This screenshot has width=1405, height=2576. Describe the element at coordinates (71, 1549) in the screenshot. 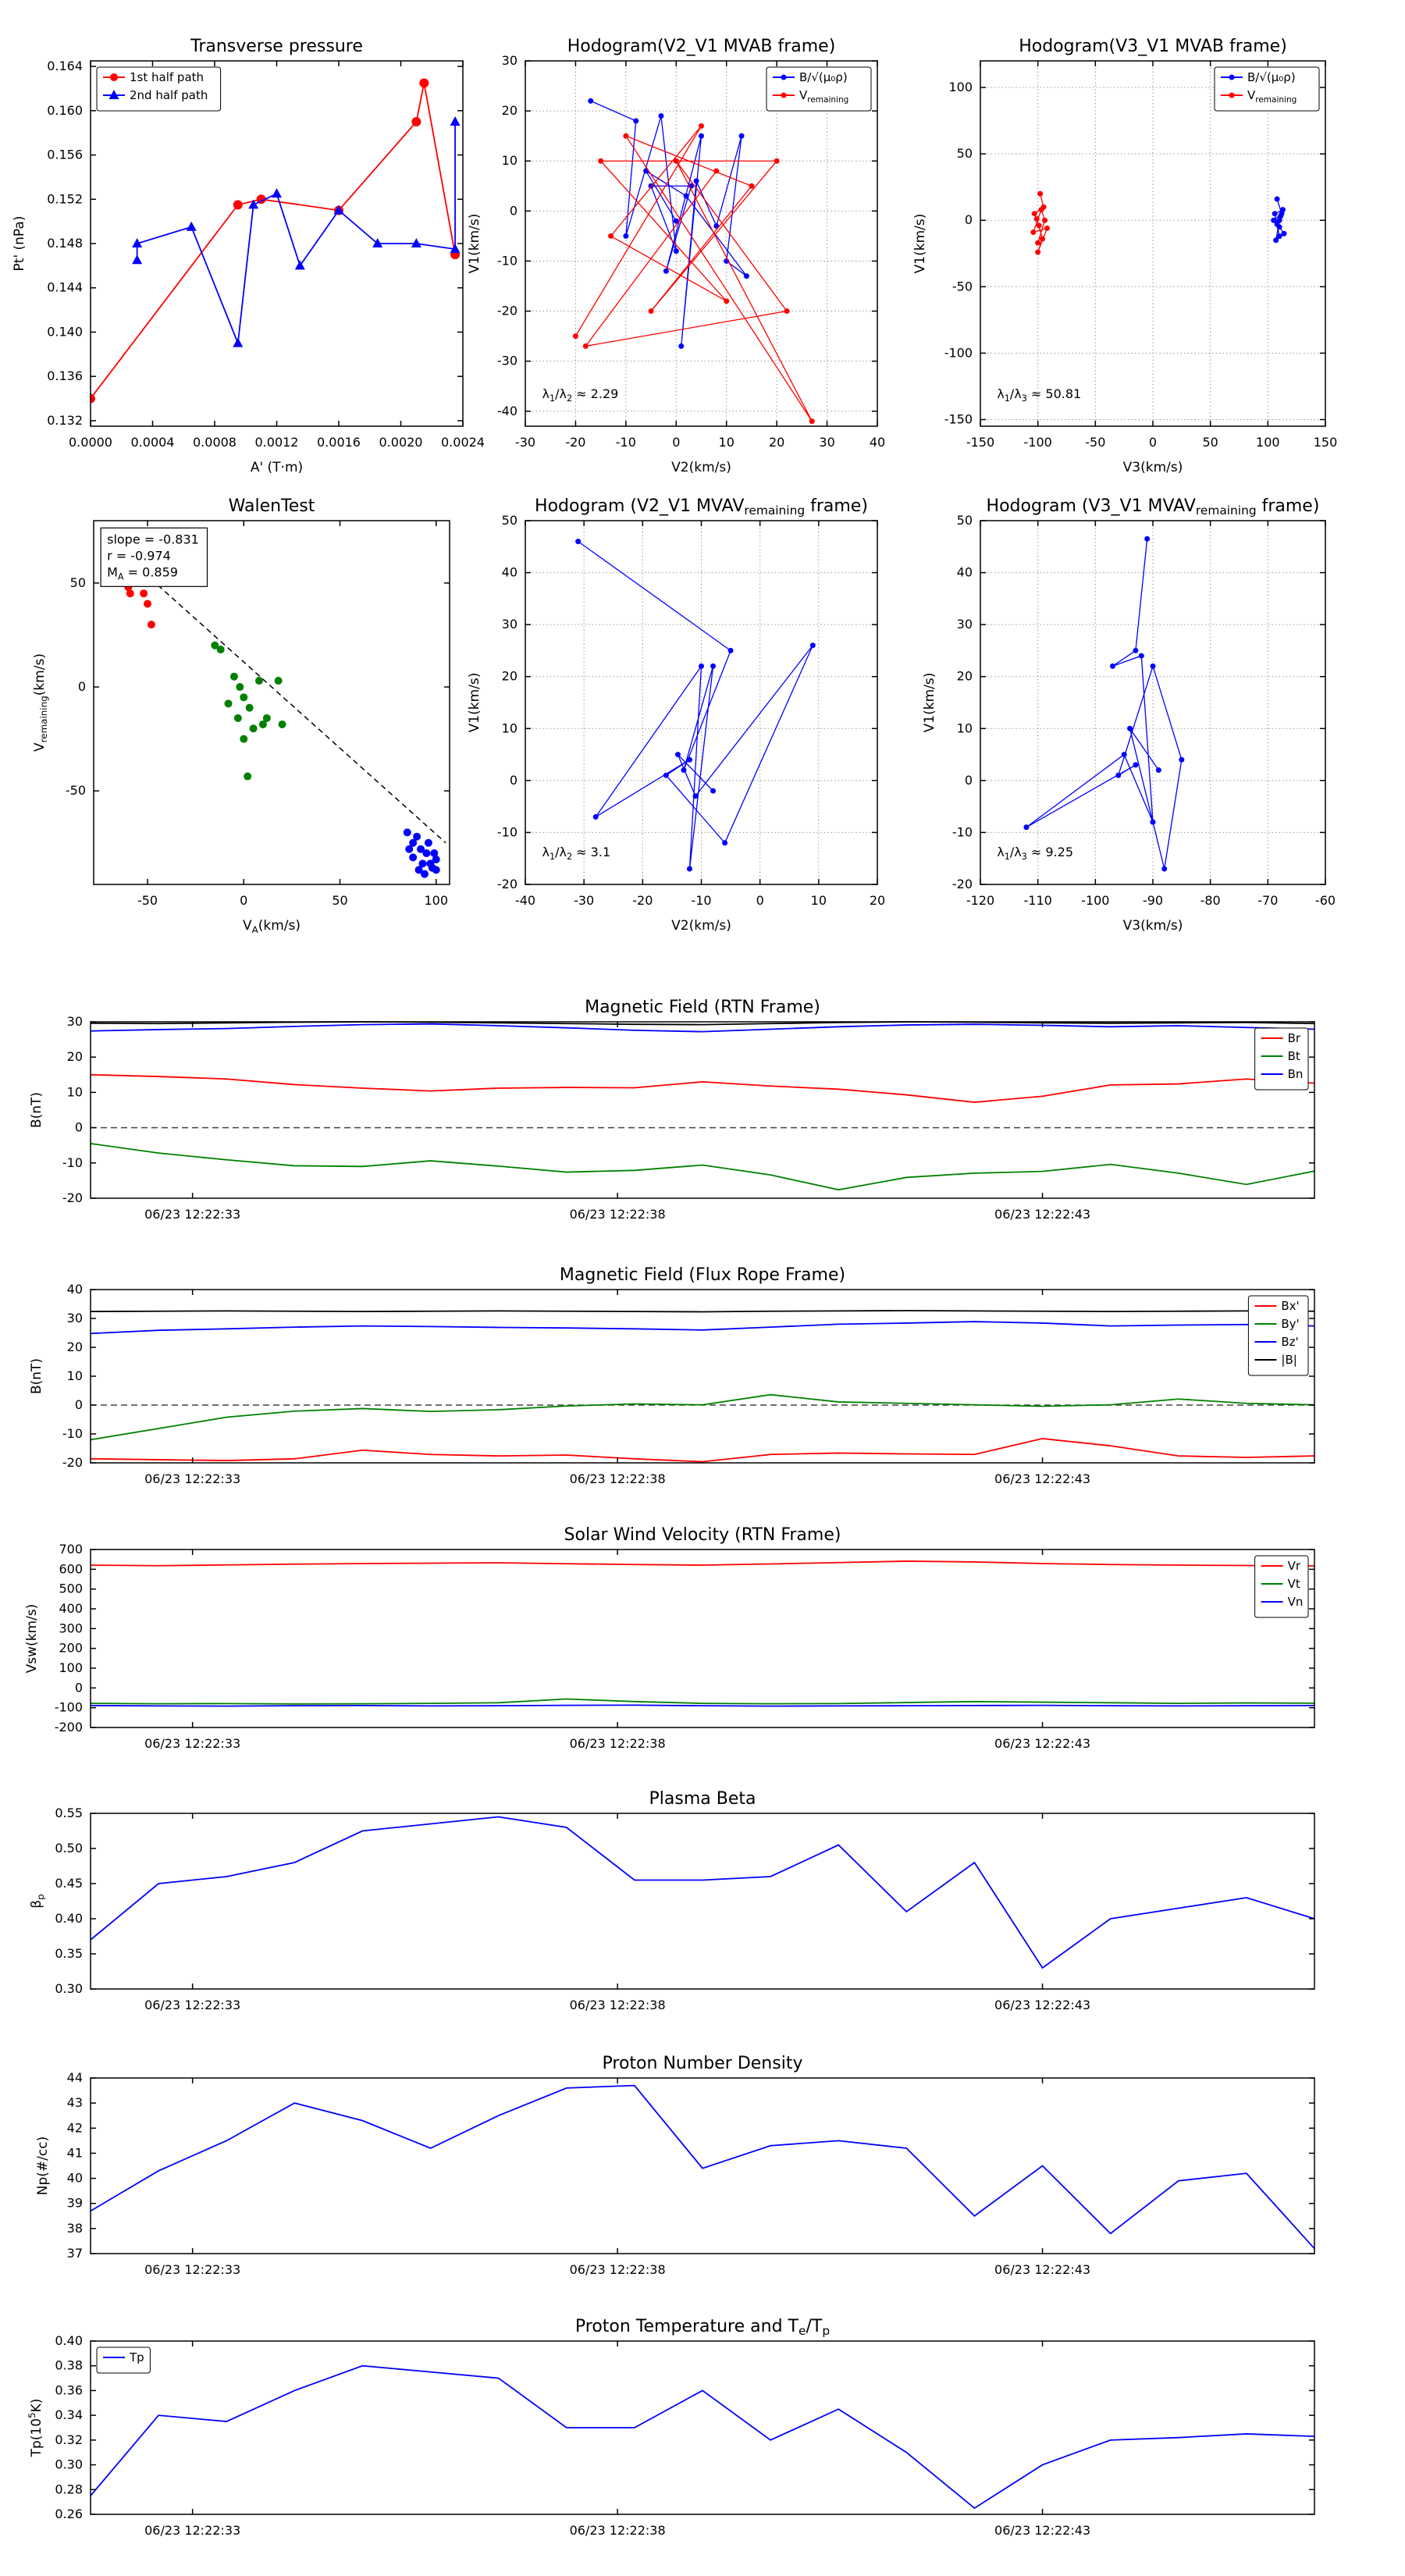

I see `y-tick-label: 700` at that location.